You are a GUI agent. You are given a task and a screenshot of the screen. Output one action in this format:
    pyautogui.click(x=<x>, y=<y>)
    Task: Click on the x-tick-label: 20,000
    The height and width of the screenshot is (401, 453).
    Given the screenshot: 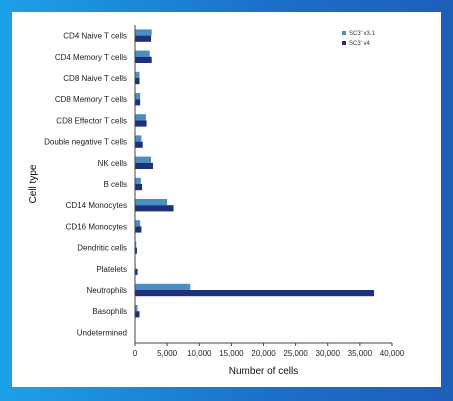 What is the action you would take?
    pyautogui.click(x=263, y=353)
    